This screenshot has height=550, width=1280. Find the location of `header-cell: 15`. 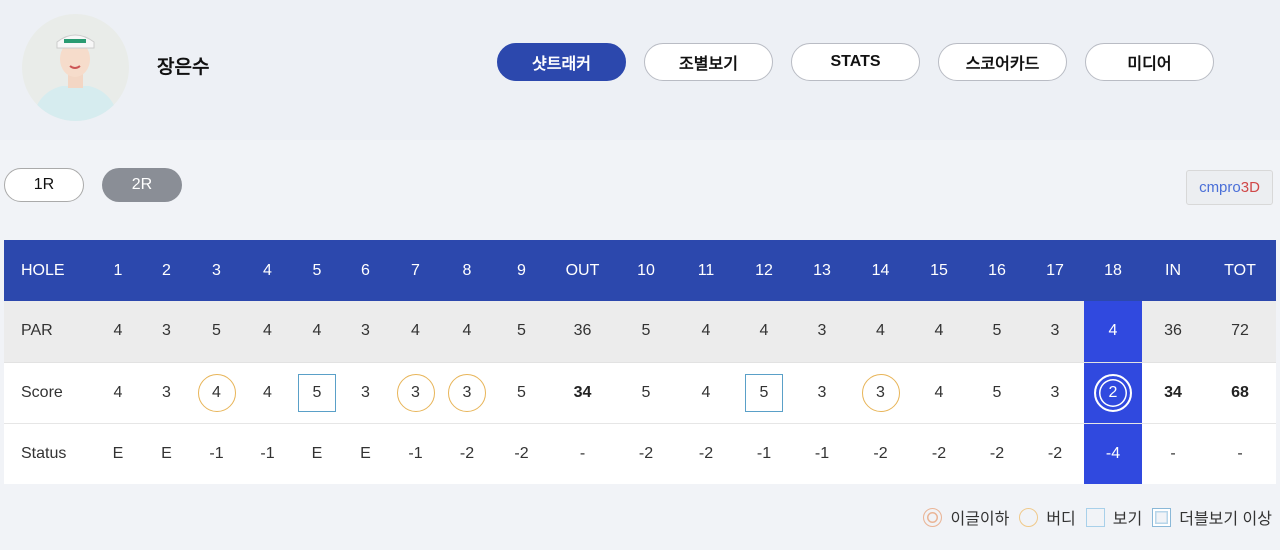

header-cell: 15 is located at coordinates (939, 270).